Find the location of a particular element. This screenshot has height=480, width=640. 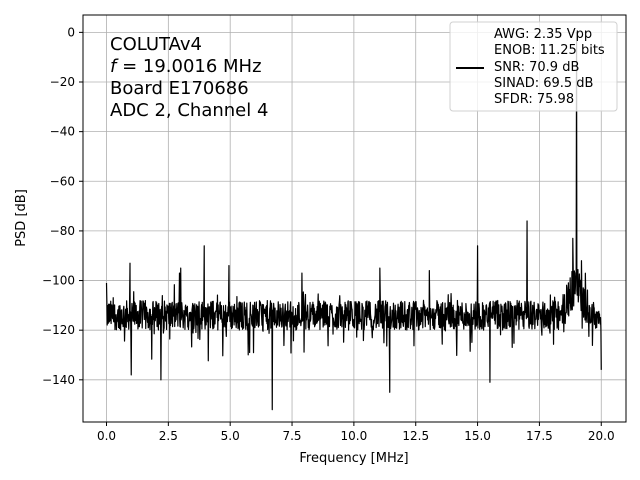

y-tick-label: −20 is located at coordinates (62, 82).